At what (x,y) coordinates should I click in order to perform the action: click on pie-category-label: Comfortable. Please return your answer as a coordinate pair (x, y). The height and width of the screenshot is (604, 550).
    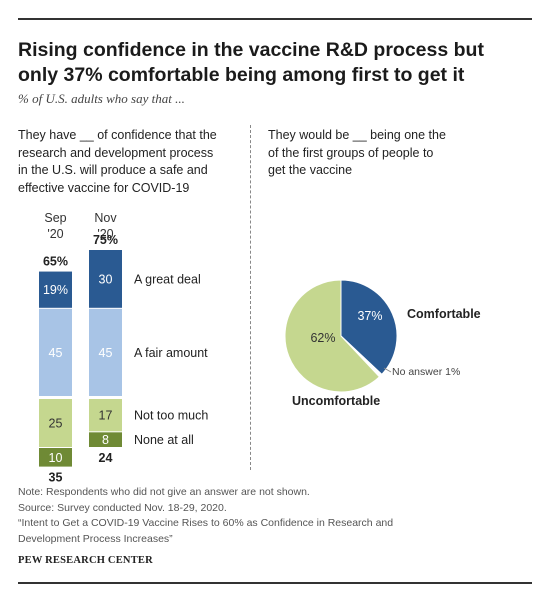
    Looking at the image, I should click on (444, 314).